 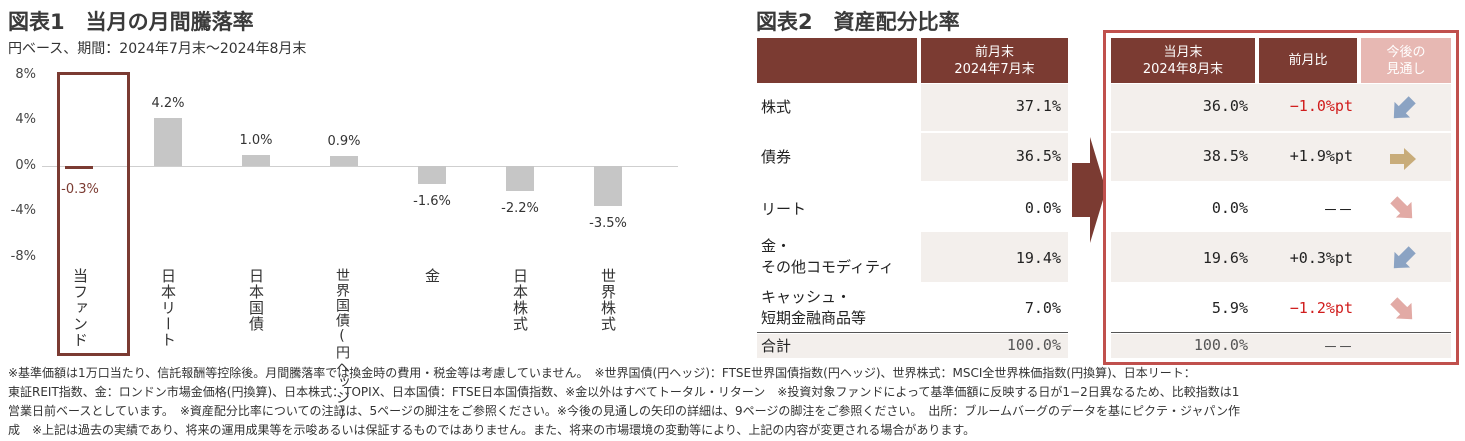 What do you see at coordinates (1337, 210) in the screenshot?
I see `row-change-value: －－` at bounding box center [1337, 210].